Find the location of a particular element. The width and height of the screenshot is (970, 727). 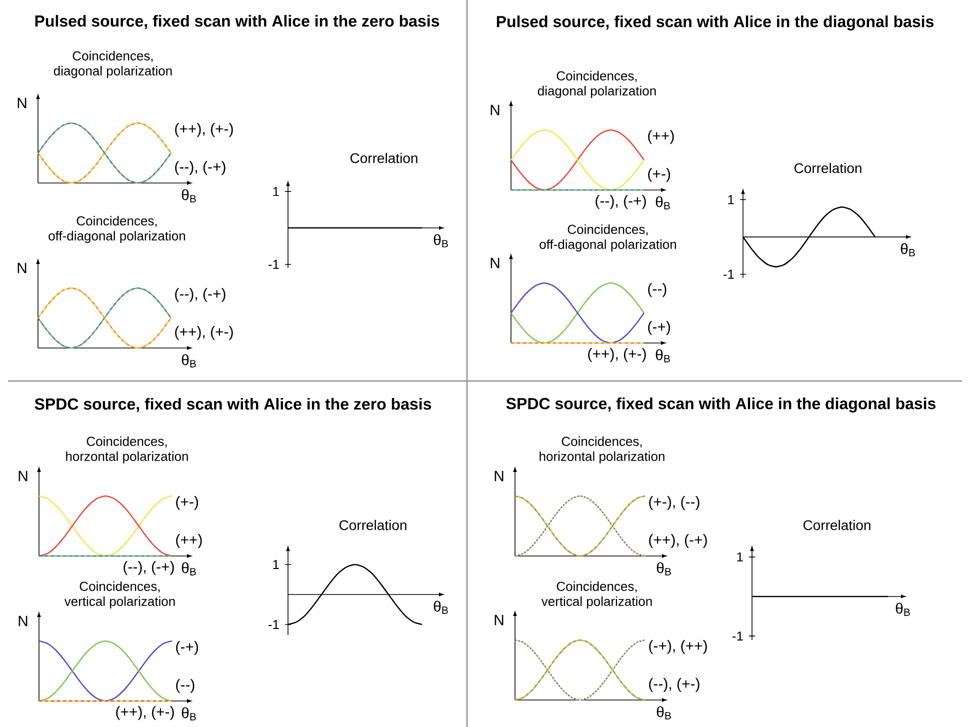

chart-subtitle: Coincidences, horzontal polarization is located at coordinates (127, 450).